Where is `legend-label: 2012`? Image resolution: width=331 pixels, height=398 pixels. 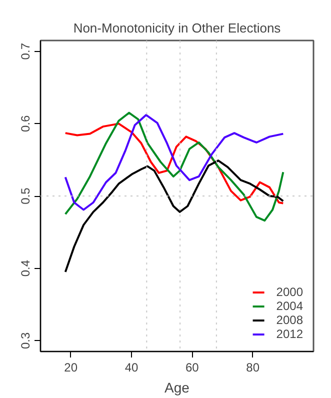 legend-label: 2012 is located at coordinates (289, 334).